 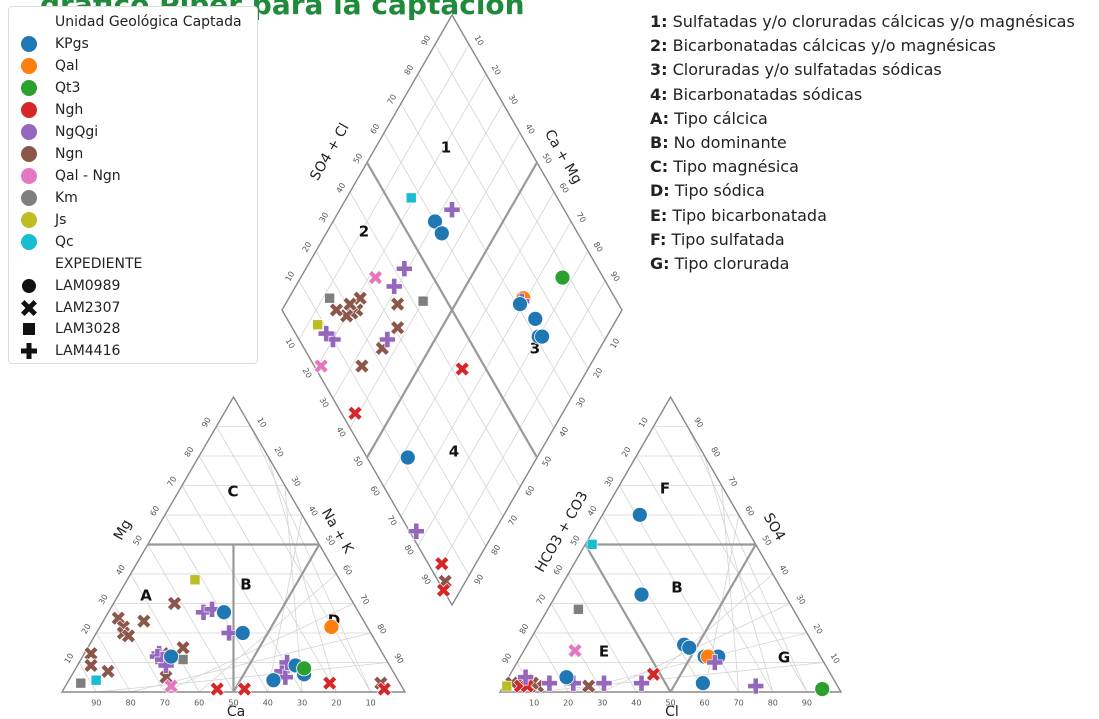 I want to click on cation-right-tick: 40, so click(x=313, y=510).